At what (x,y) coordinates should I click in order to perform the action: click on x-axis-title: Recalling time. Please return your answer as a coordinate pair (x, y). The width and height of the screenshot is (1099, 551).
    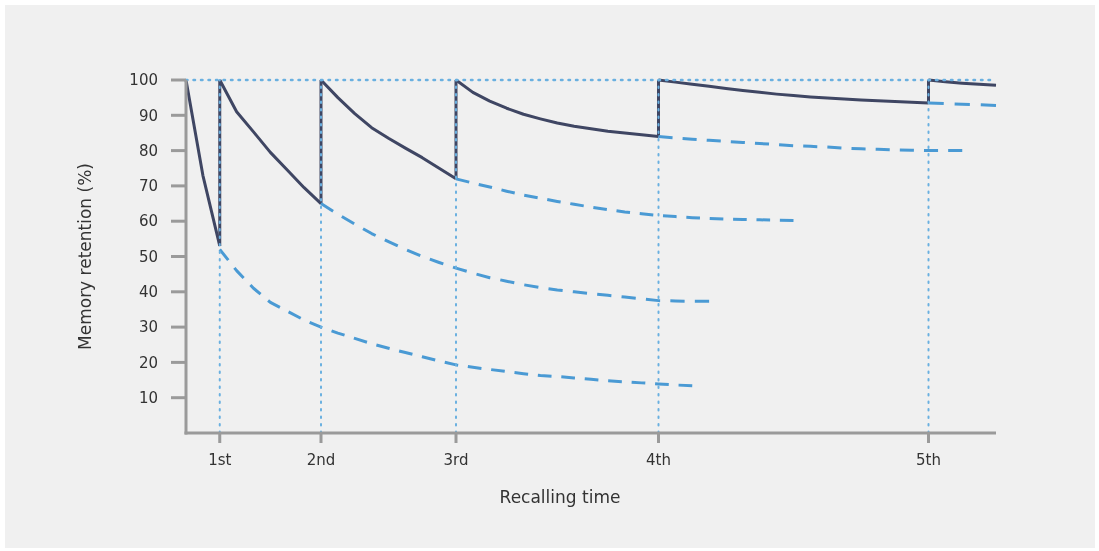
    Looking at the image, I should click on (560, 497).